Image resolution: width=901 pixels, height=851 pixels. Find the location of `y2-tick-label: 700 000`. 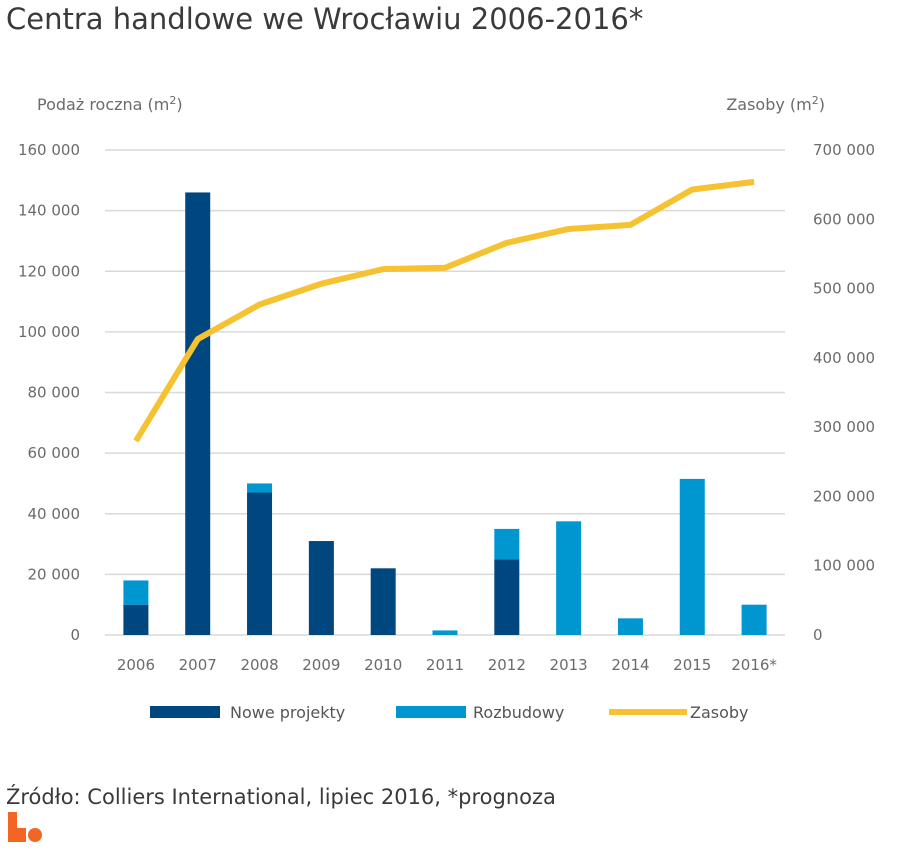

y2-tick-label: 700 000 is located at coordinates (844, 150).